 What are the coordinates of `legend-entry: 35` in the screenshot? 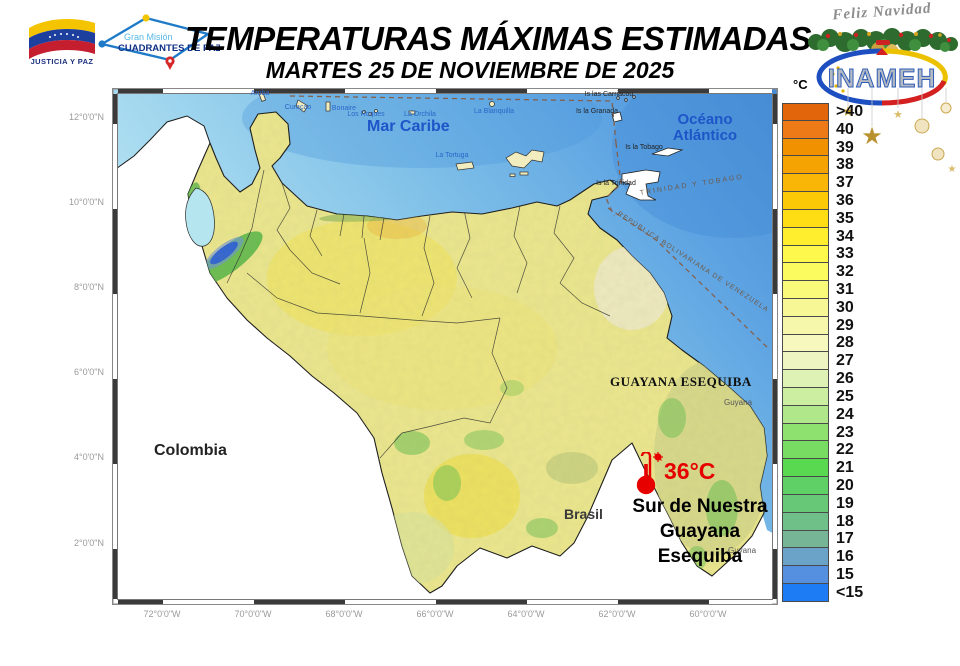 It's located at (822, 219).